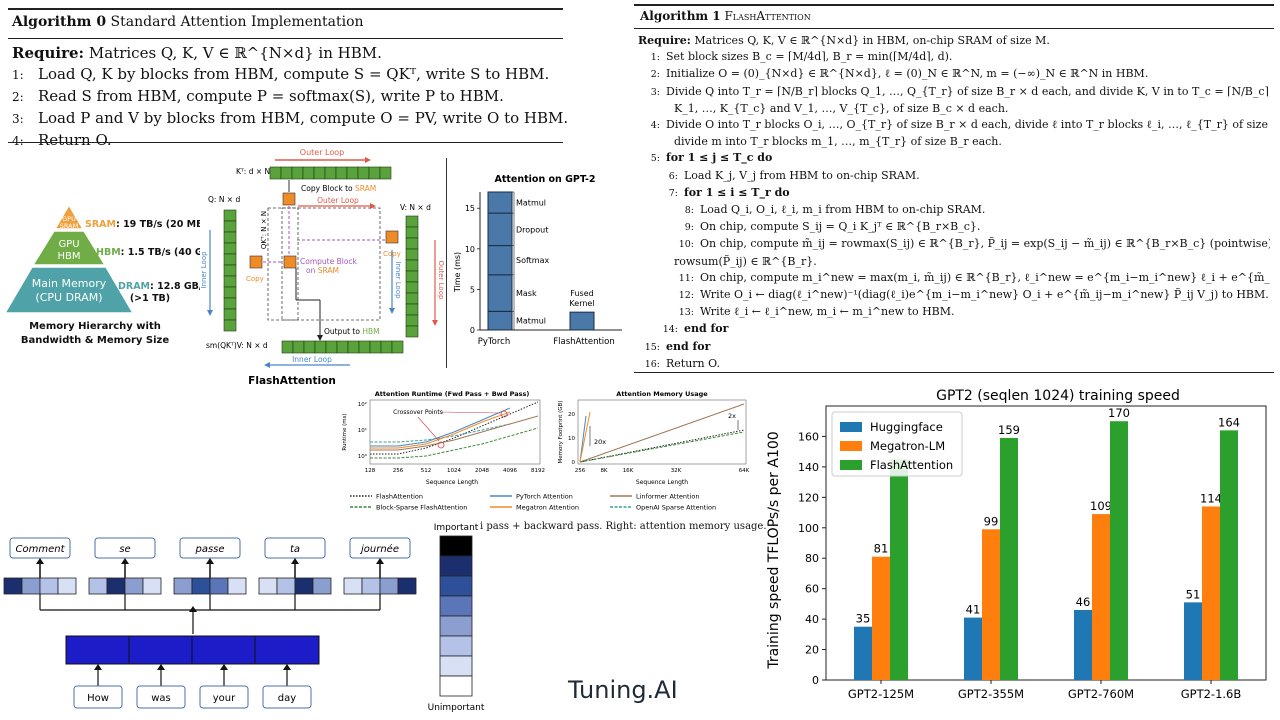  What do you see at coordinates (255, 279) in the screenshot?
I see `copy-label-left: Copy` at bounding box center [255, 279].